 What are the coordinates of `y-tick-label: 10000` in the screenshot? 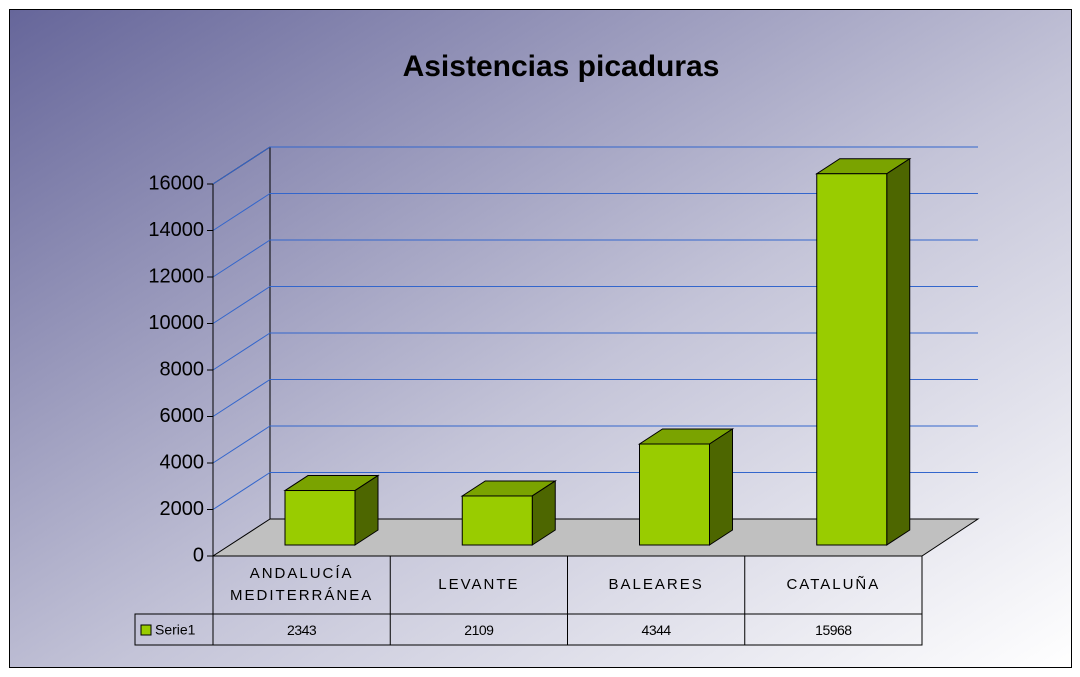 It's located at (176, 323).